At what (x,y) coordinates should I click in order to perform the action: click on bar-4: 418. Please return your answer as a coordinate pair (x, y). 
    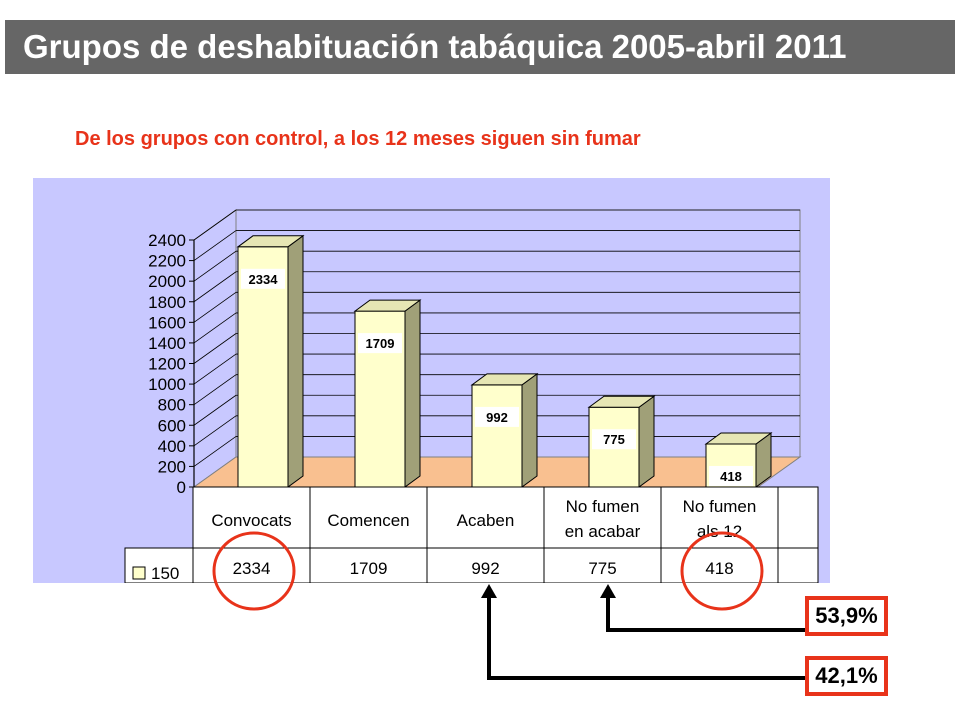
    Looking at the image, I should click on (738, 459).